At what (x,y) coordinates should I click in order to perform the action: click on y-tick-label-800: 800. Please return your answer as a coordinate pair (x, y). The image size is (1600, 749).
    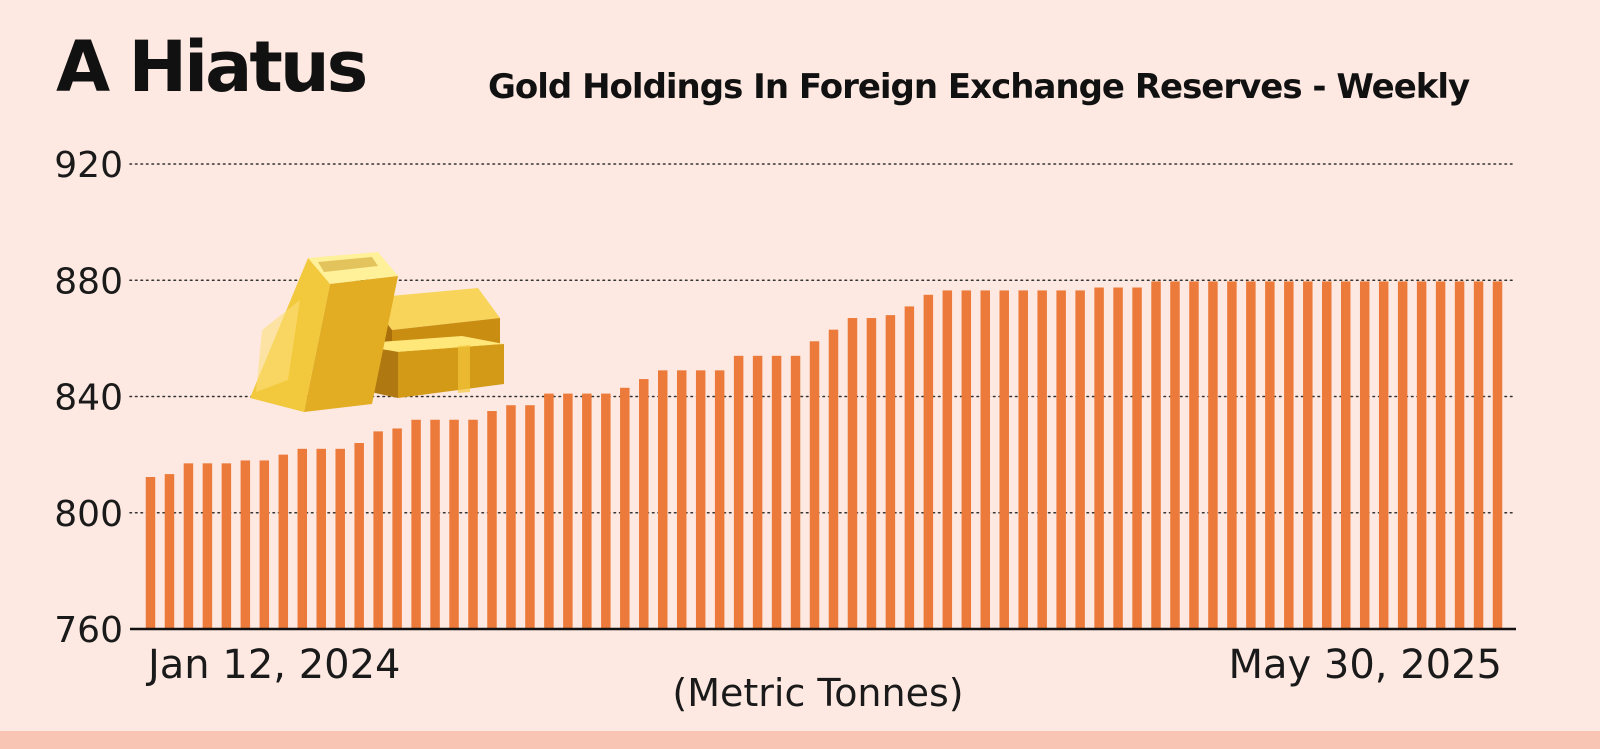
    Looking at the image, I should click on (88, 514).